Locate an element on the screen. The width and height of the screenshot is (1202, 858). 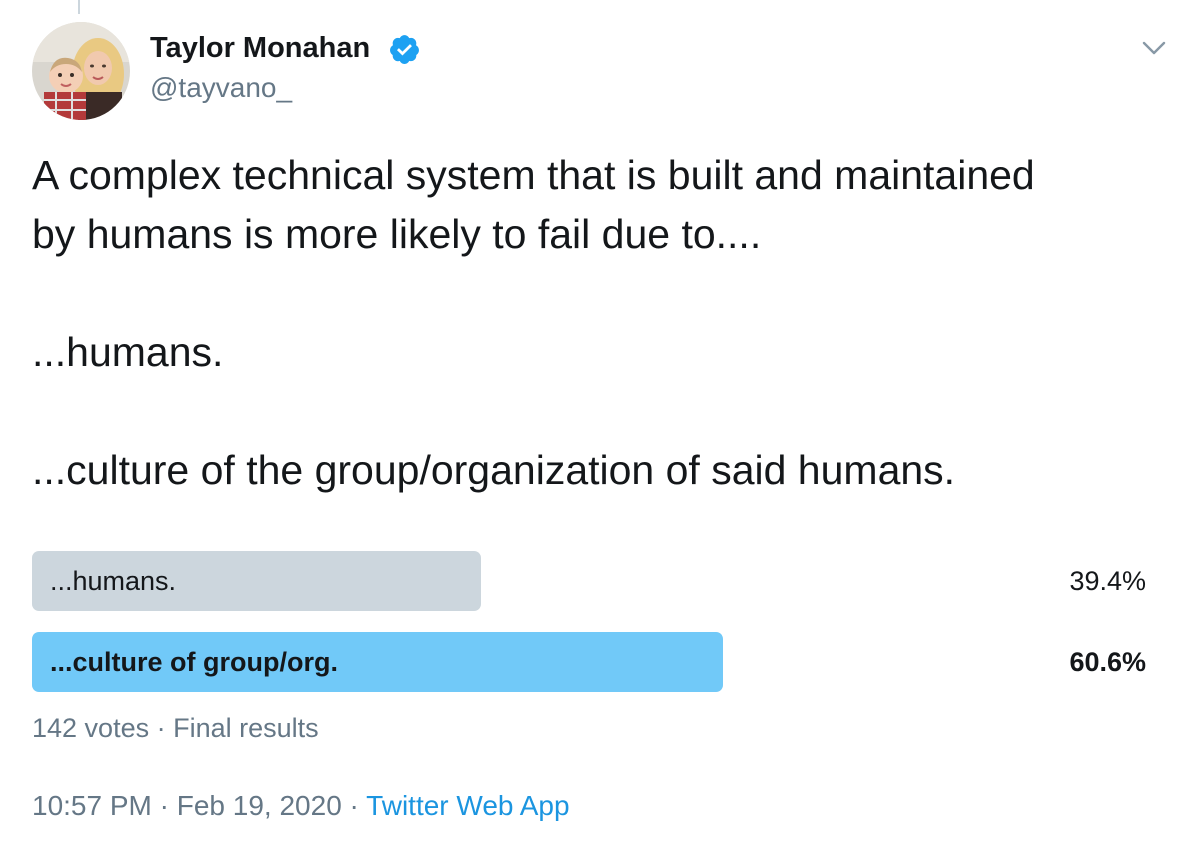
poll-option-label: ...culture of group/org. is located at coordinates (194, 662).